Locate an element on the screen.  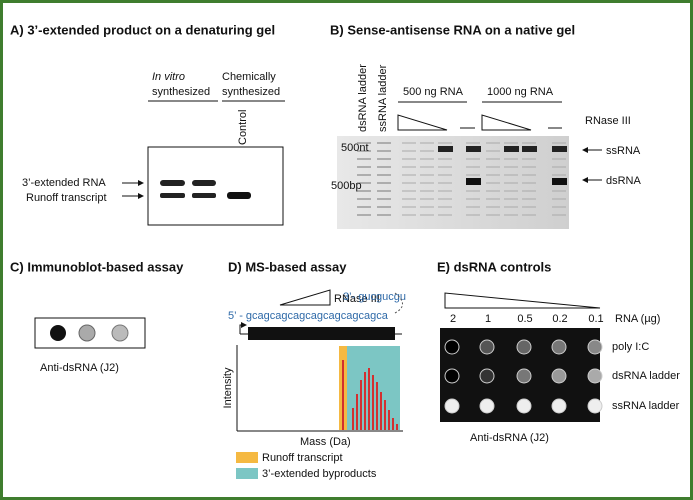
wedge is located at coordinates (522, 300).